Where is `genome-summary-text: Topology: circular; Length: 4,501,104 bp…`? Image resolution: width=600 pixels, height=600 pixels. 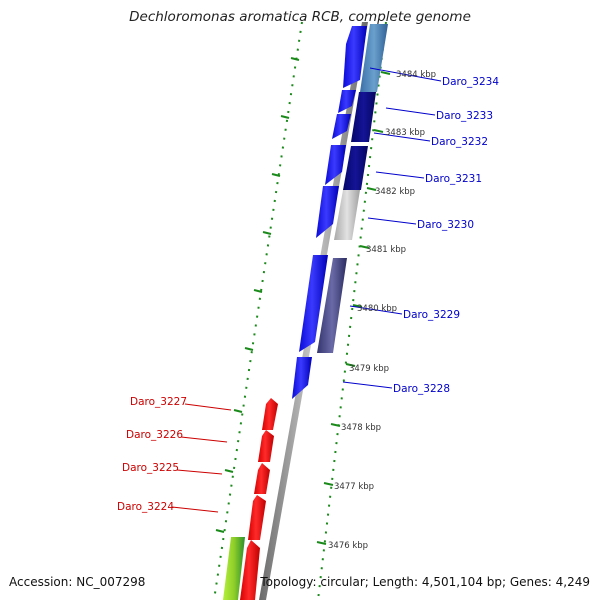 genome-summary-text: Topology: circular; Length: 4,501,104 bp… is located at coordinates (425, 582).